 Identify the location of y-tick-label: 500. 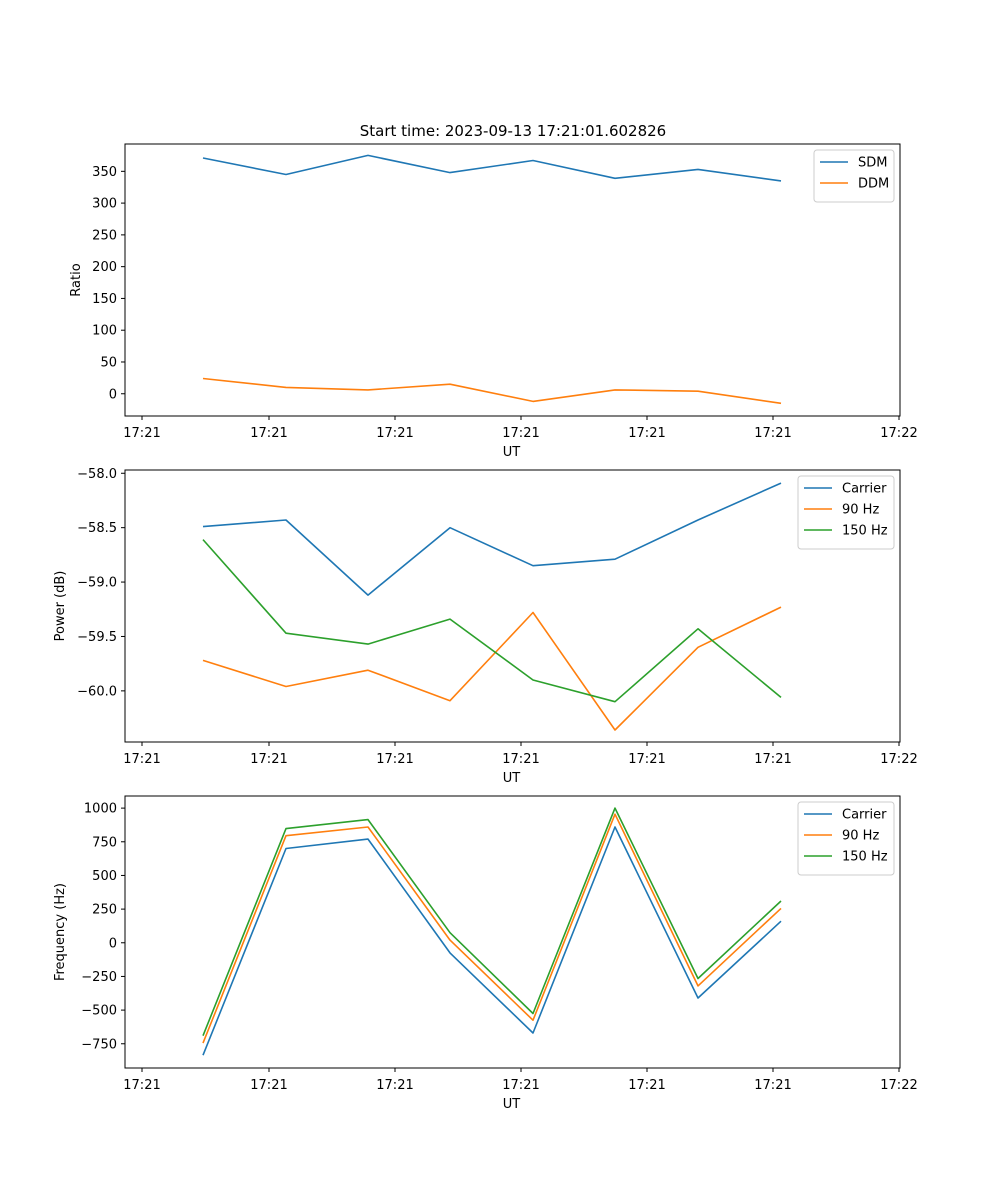
(104, 876).